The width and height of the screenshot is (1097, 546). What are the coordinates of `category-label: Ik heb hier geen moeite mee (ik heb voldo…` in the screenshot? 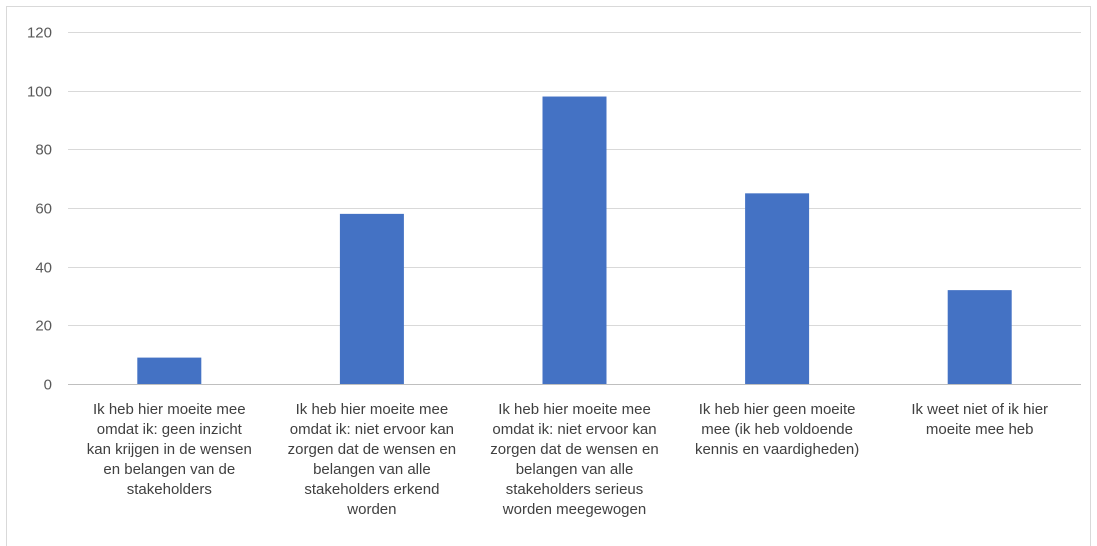 It's located at (777, 429).